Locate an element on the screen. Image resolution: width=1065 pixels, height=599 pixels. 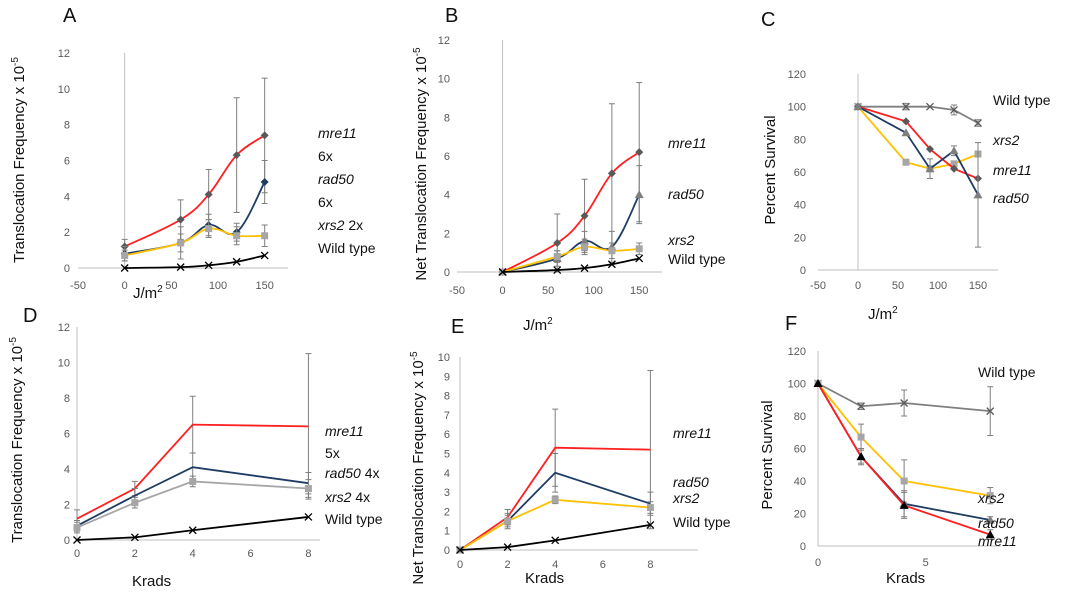
x-tick-label: 0 is located at coordinates (502, 291).